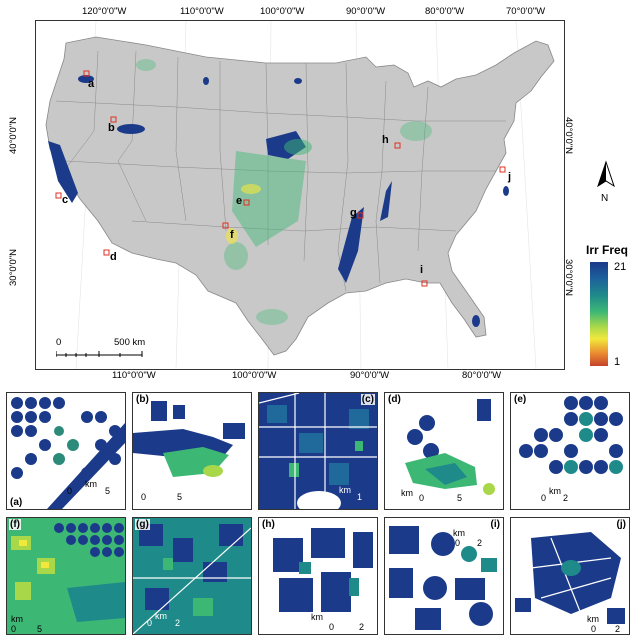 This screenshot has height=643, width=643. I want to click on panel-b-image, so click(192, 451).